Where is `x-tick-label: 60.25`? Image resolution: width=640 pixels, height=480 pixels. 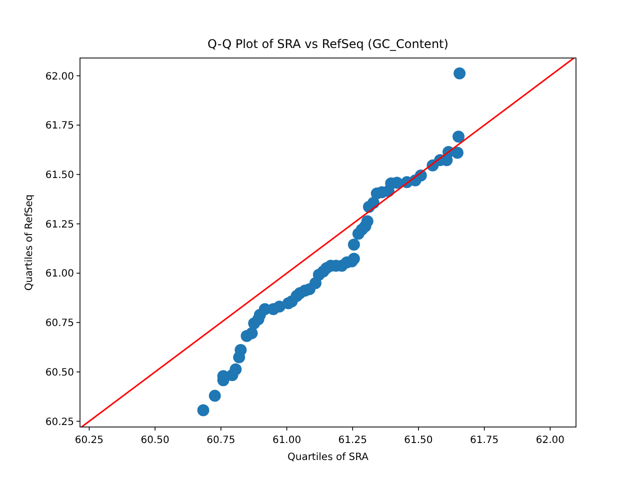
x-tick-label: 60.25 is located at coordinates (89, 440).